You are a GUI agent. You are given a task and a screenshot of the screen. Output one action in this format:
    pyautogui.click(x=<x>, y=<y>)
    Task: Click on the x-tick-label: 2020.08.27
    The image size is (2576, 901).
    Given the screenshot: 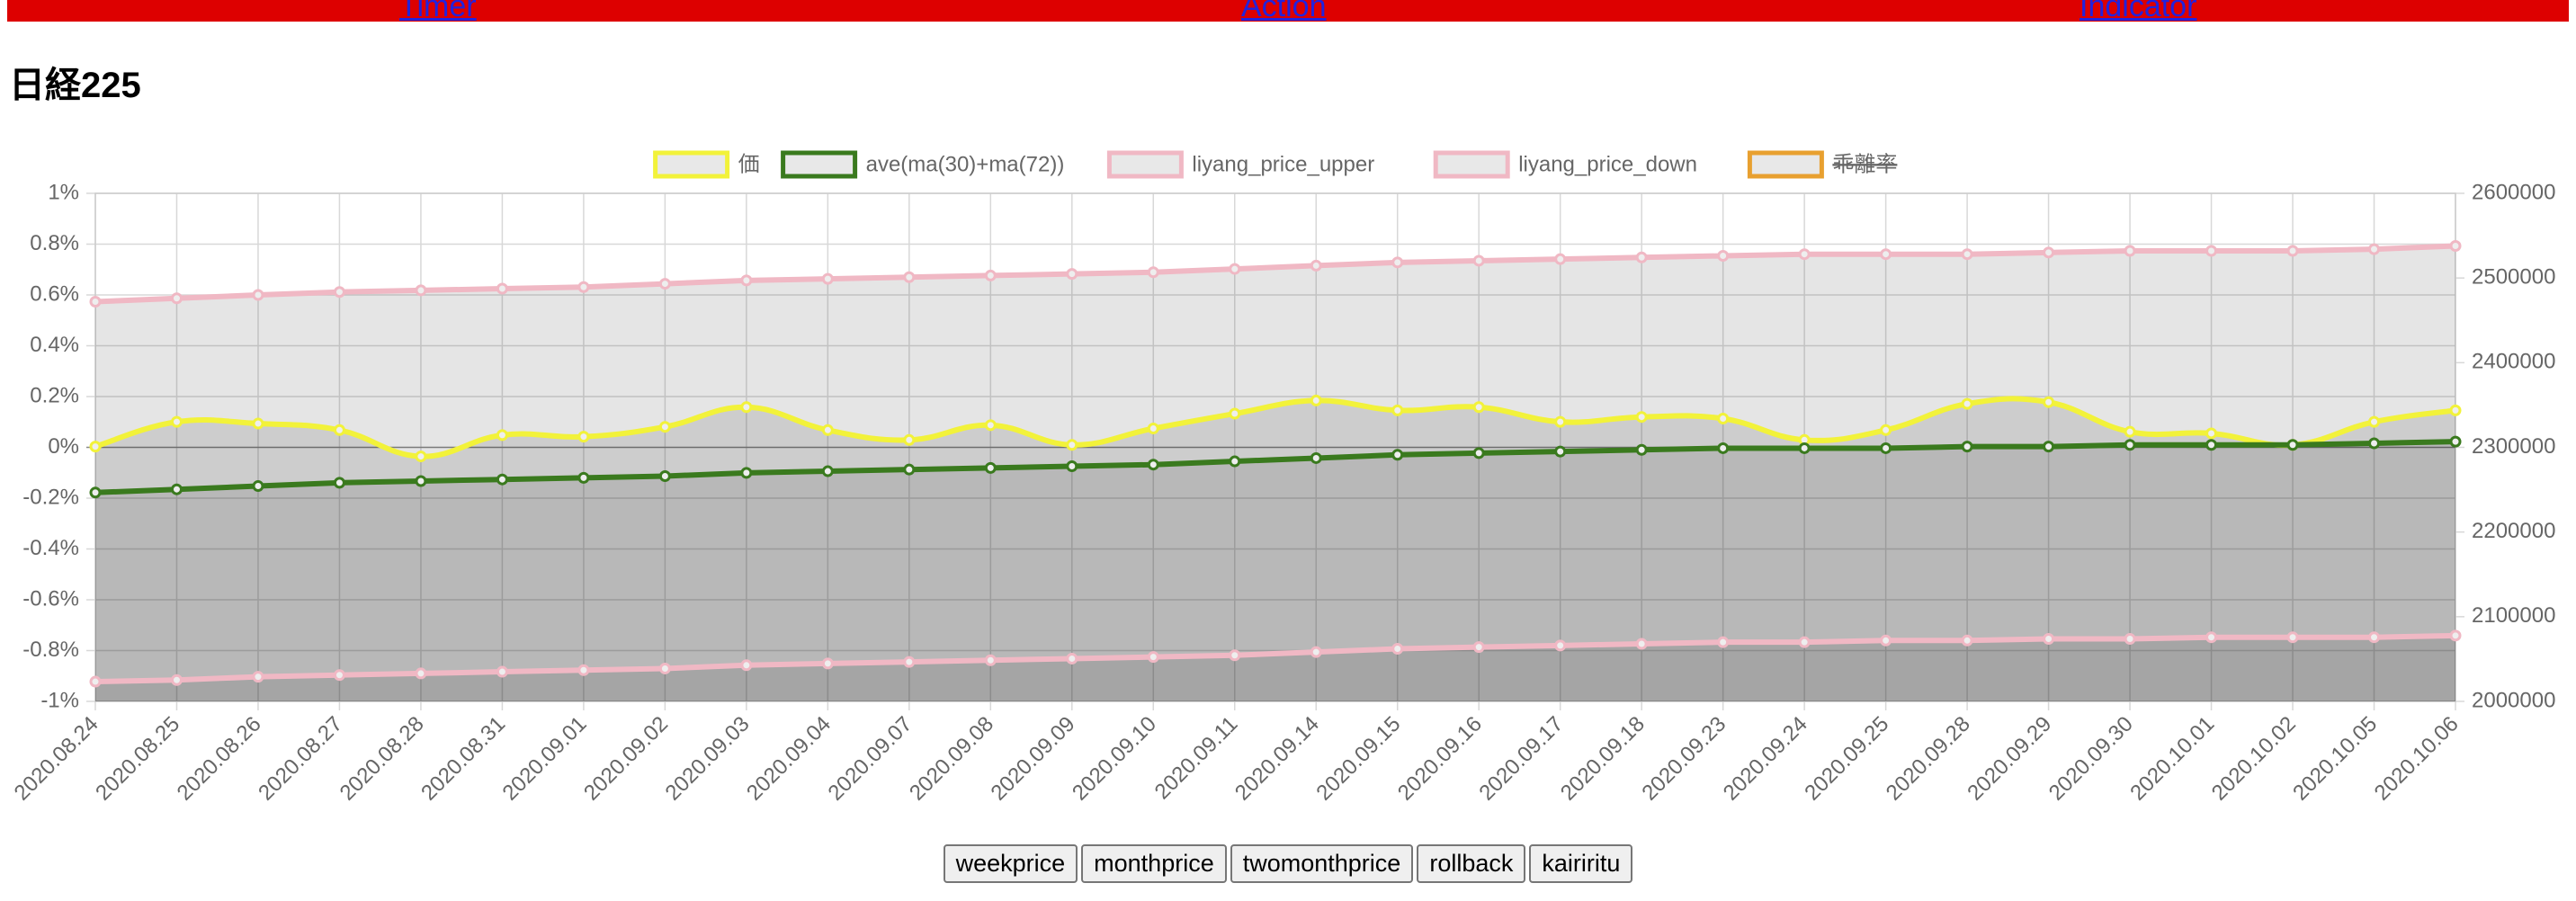 What is the action you would take?
    pyautogui.click(x=300, y=759)
    